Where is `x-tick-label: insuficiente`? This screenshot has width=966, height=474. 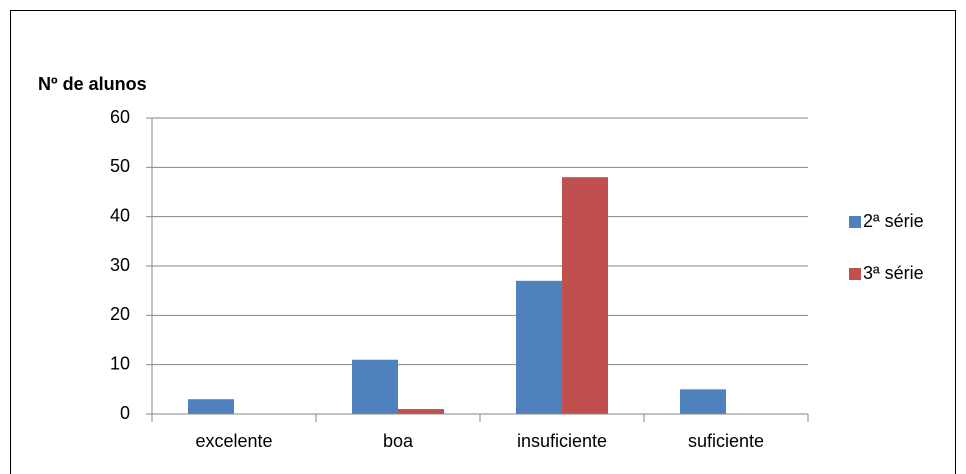 x-tick-label: insuficiente is located at coordinates (562, 441).